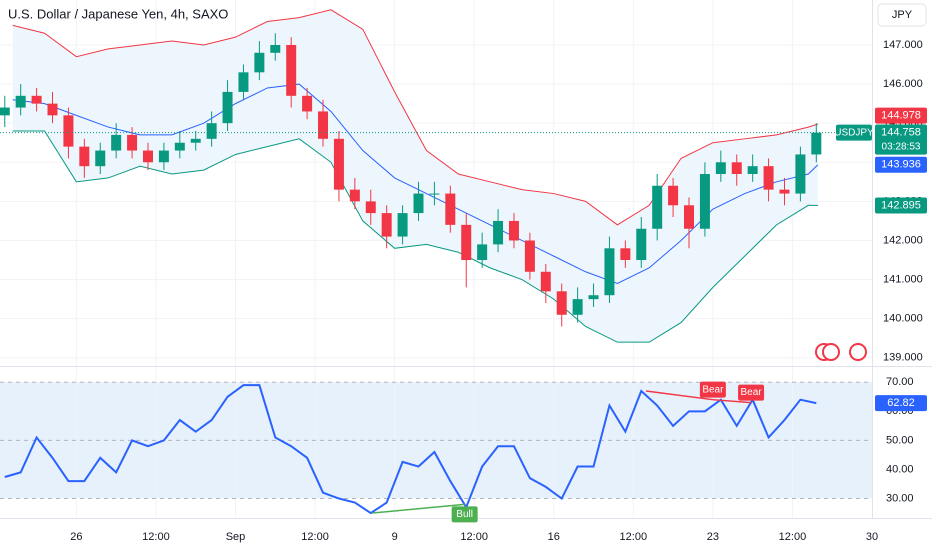 Image resolution: width=932 pixels, height=550 pixels. I want to click on x-tick-label: 26, so click(76, 537).